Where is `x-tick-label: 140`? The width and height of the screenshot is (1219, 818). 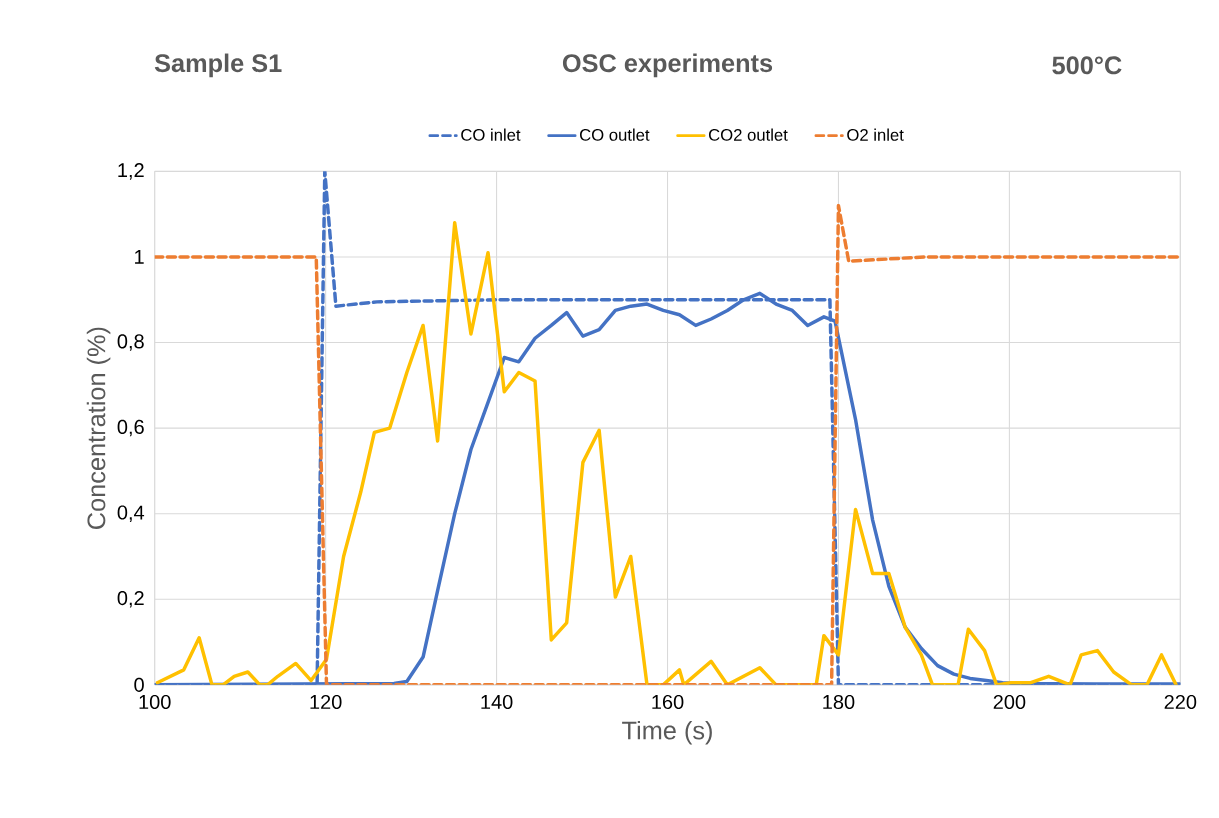
x-tick-label: 140 is located at coordinates (497, 701).